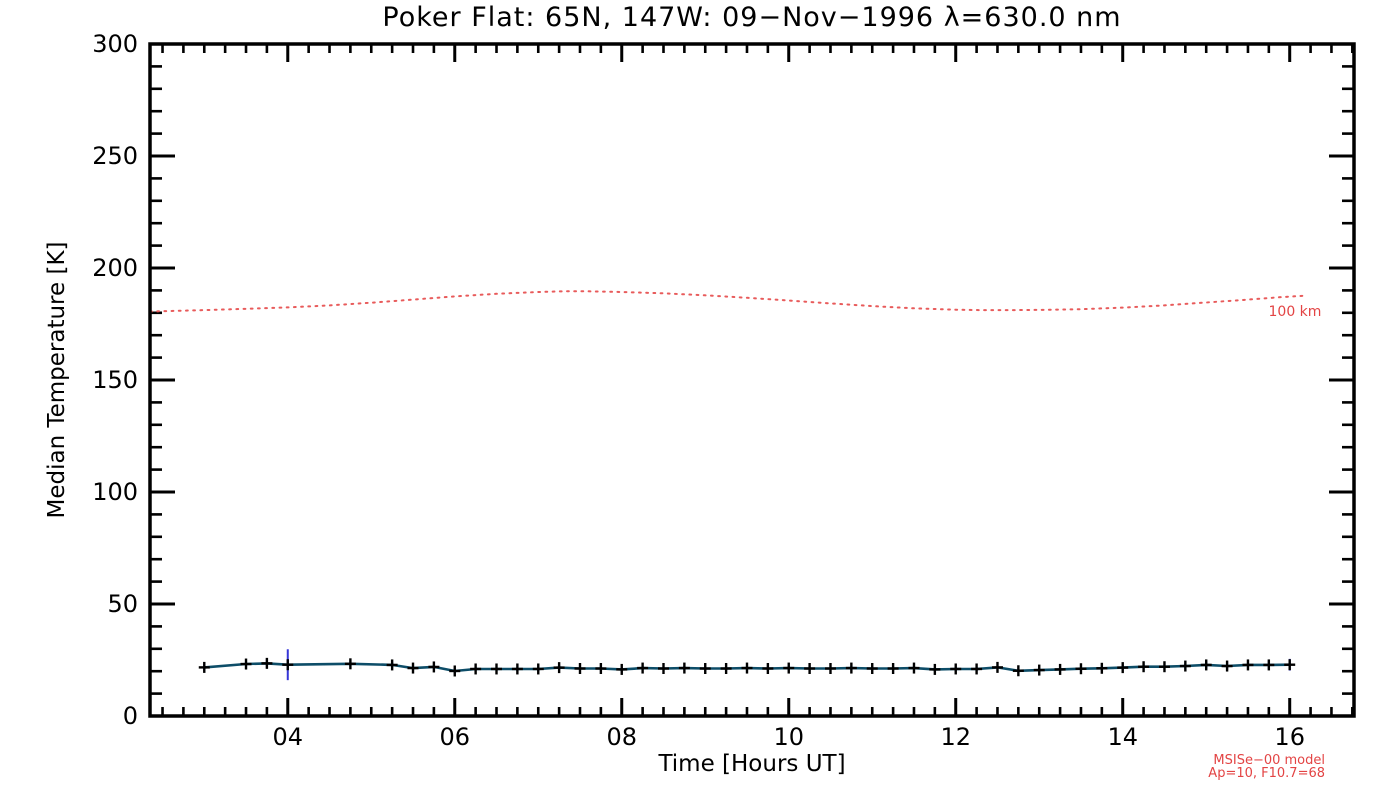 The image size is (1400, 800). What do you see at coordinates (1266, 773) in the screenshot?
I see `model-params-text: Ap=10, F10.7=68` at bounding box center [1266, 773].